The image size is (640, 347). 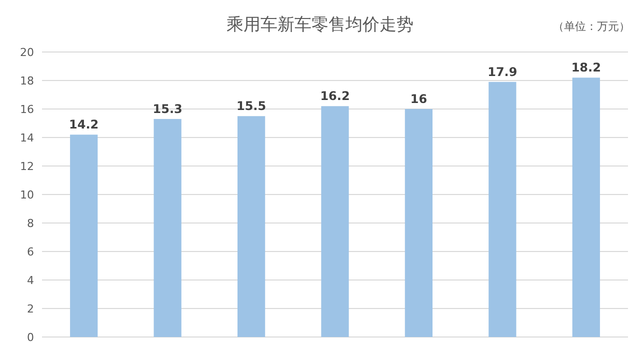 I want to click on y-tick-label: 16, so click(x=27, y=109).